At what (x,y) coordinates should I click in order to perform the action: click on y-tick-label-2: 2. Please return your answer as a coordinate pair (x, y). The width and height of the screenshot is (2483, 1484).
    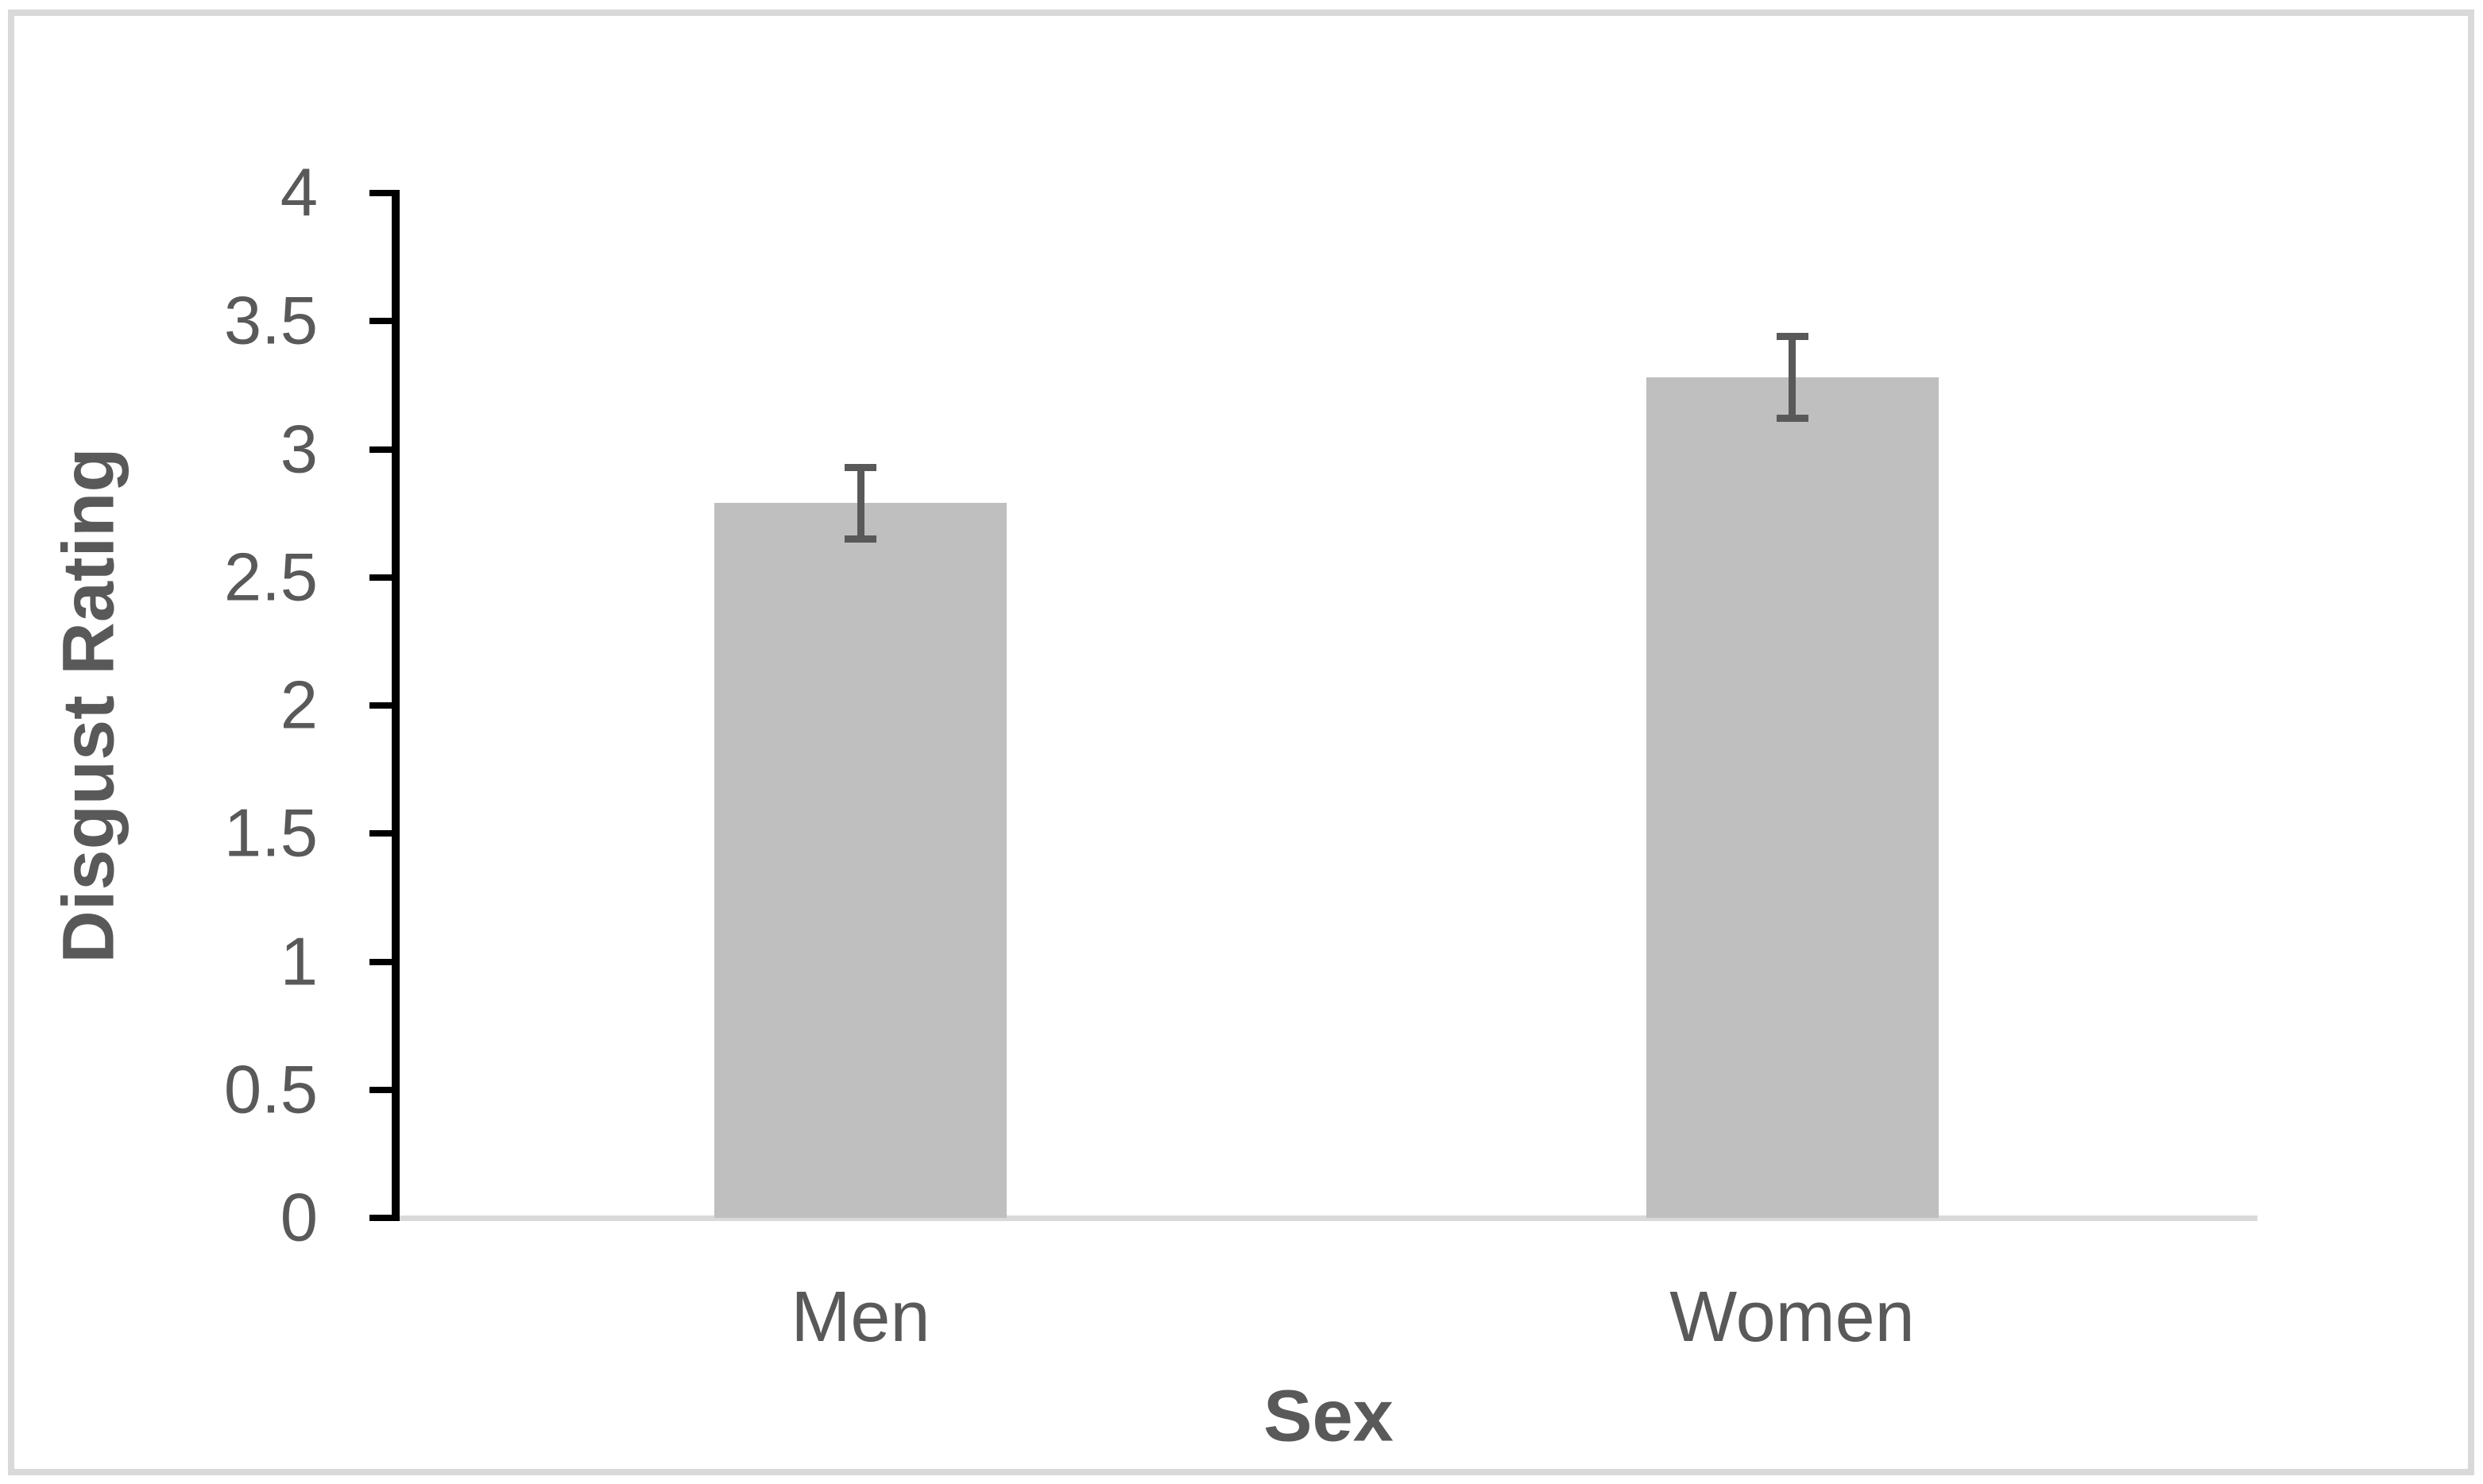
    Looking at the image, I should click on (299, 705).